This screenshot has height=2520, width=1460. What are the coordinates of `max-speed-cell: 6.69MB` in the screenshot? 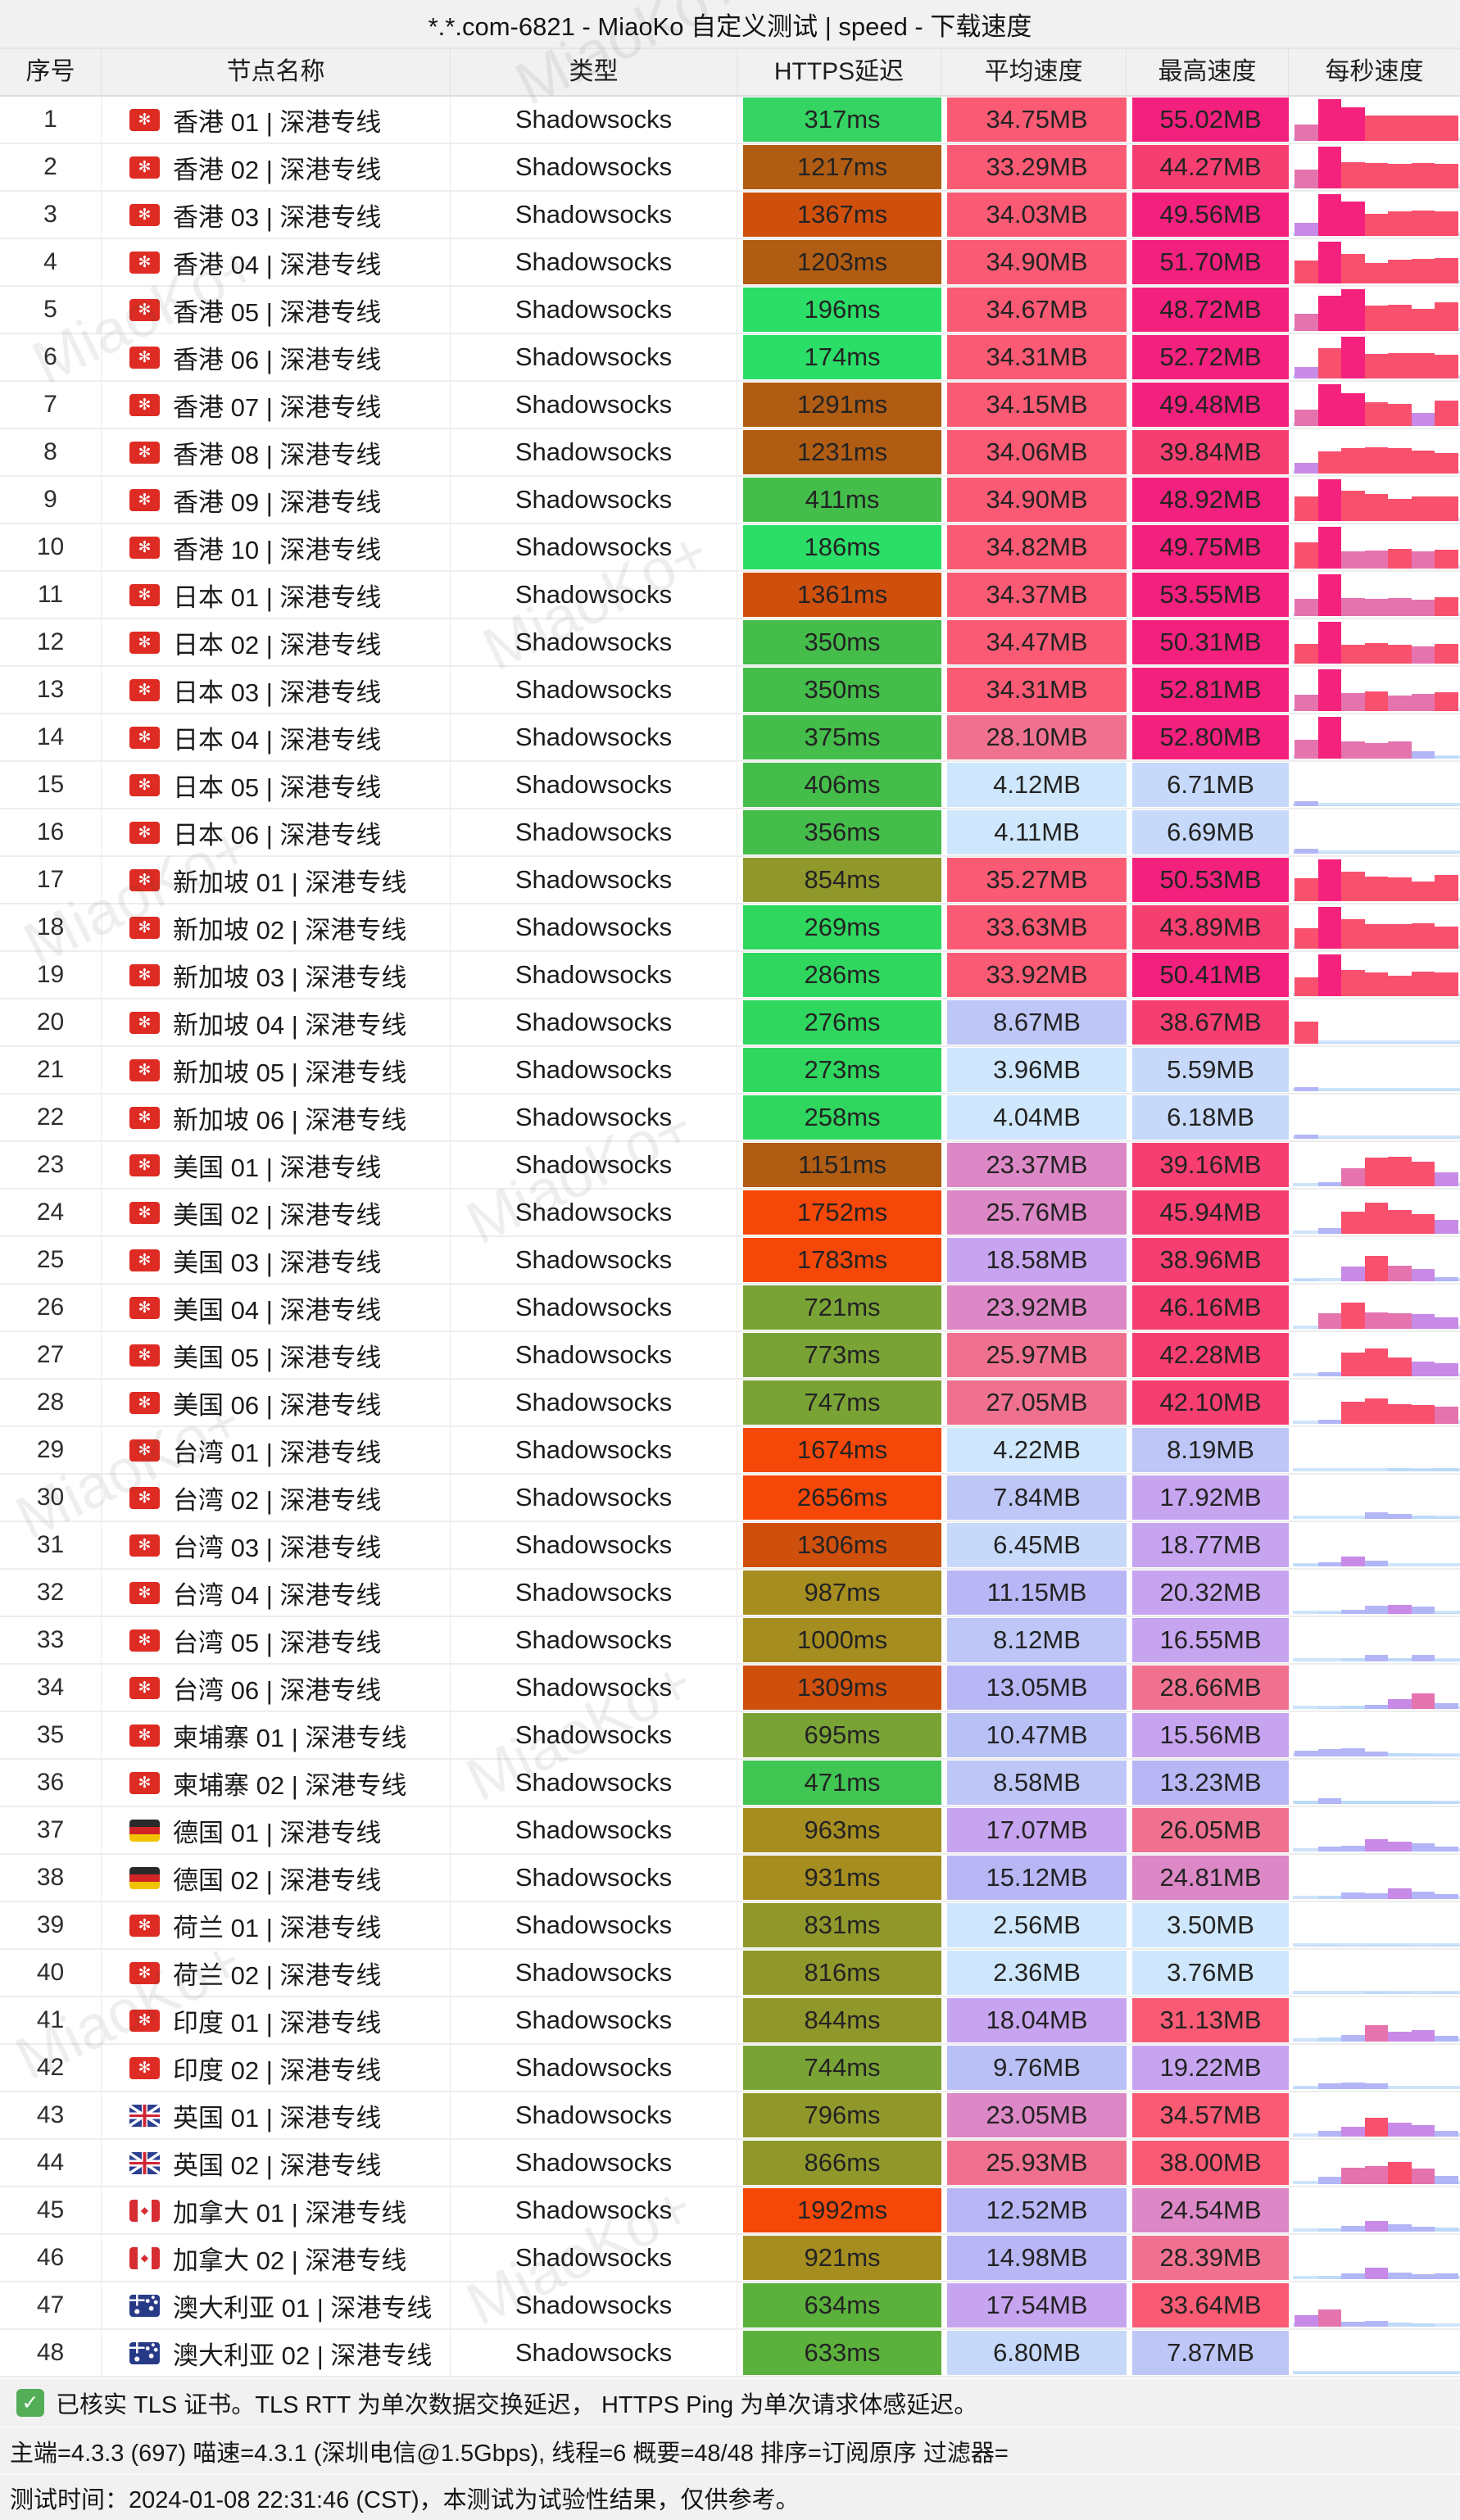 It's located at (1210, 832).